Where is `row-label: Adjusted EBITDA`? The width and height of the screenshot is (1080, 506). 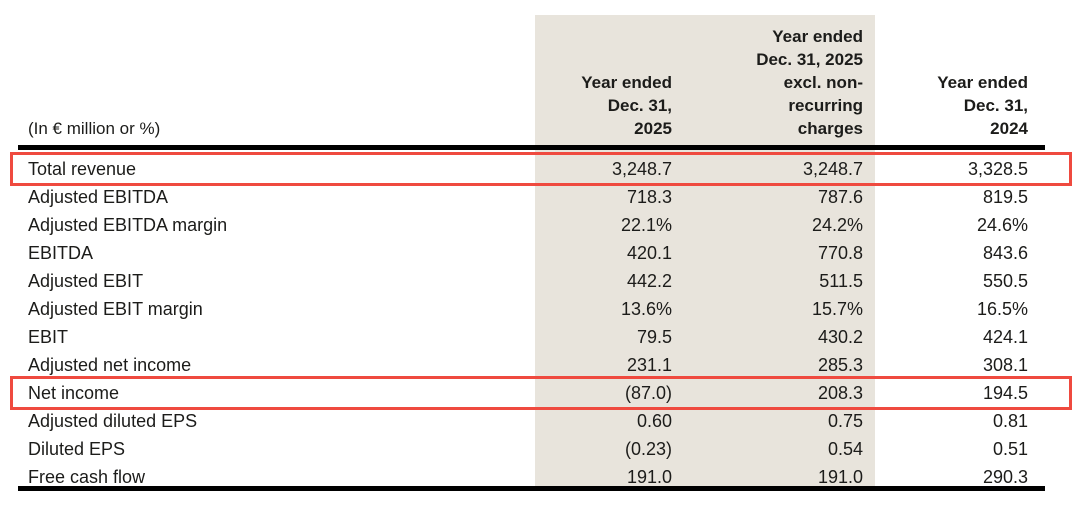
row-label: Adjusted EBITDA is located at coordinates (98, 196).